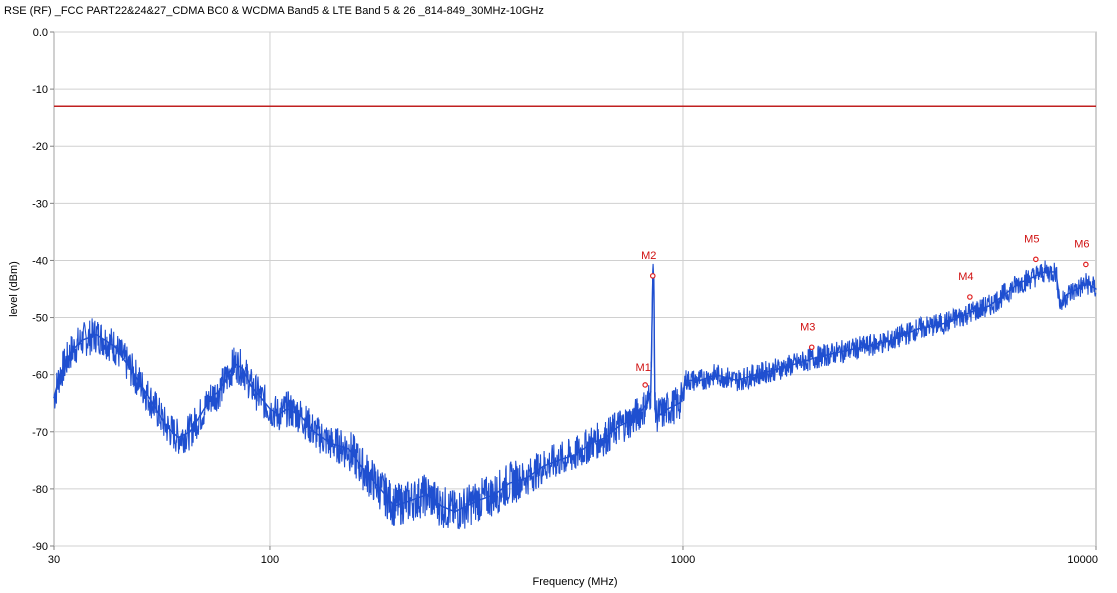 This screenshot has width=1117, height=593. Describe the element at coordinates (40, 90) in the screenshot. I see `y-tick-label: -10` at that location.